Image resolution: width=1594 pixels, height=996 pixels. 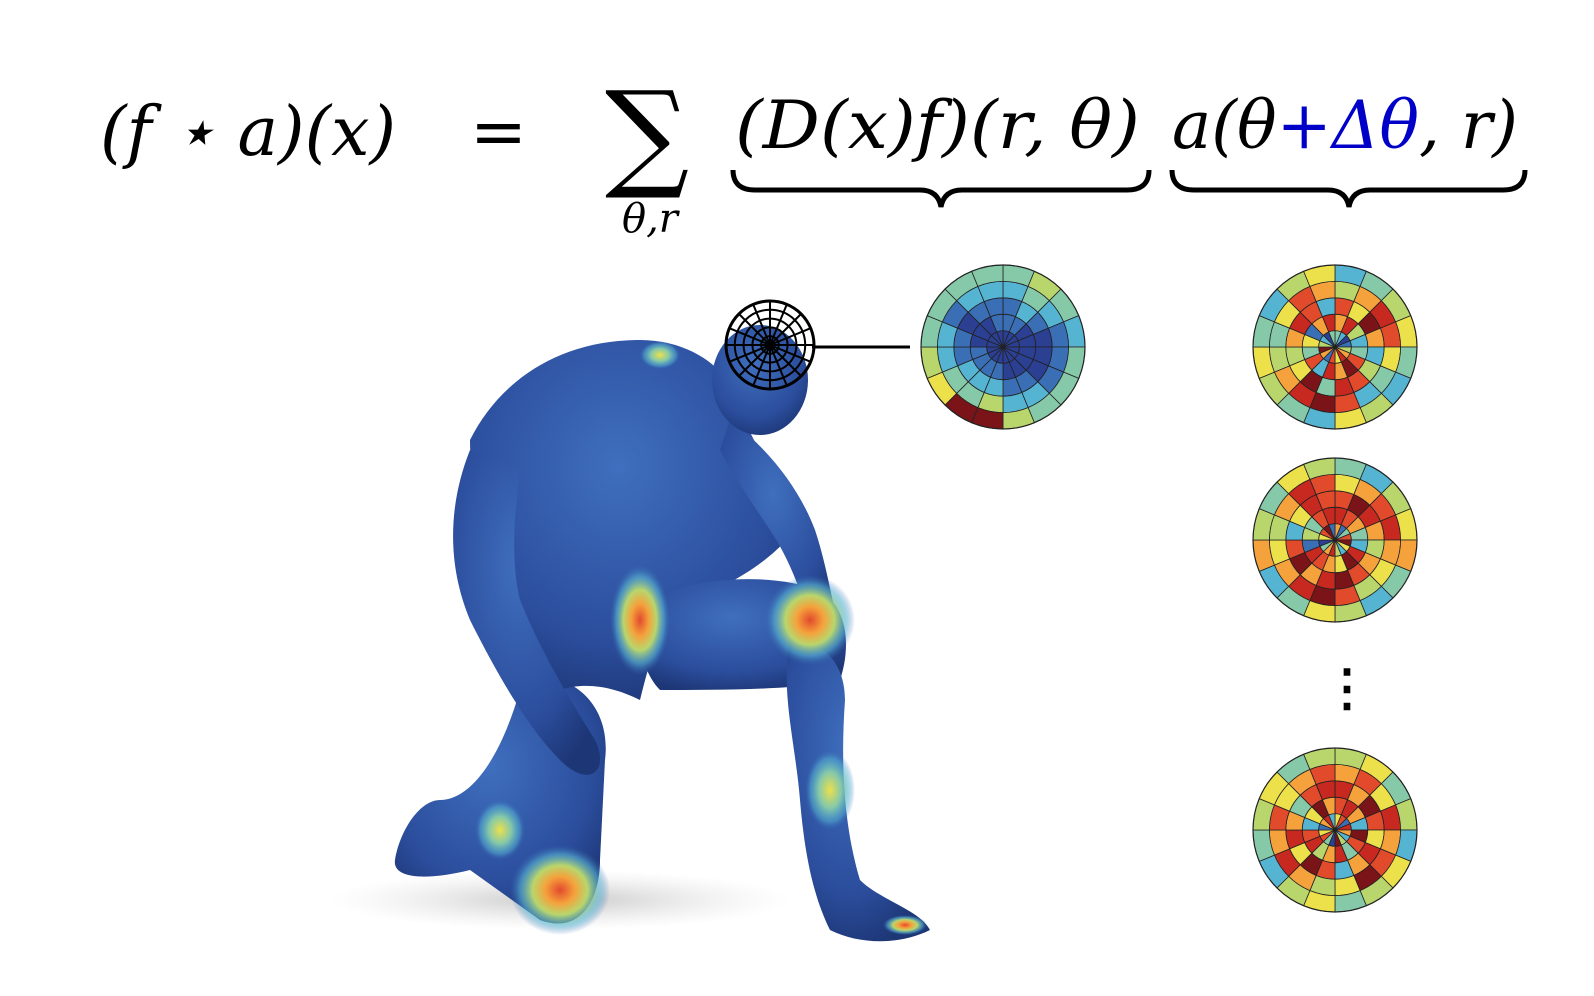 I want to click on heat-front-knee, so click(x=810, y=620).